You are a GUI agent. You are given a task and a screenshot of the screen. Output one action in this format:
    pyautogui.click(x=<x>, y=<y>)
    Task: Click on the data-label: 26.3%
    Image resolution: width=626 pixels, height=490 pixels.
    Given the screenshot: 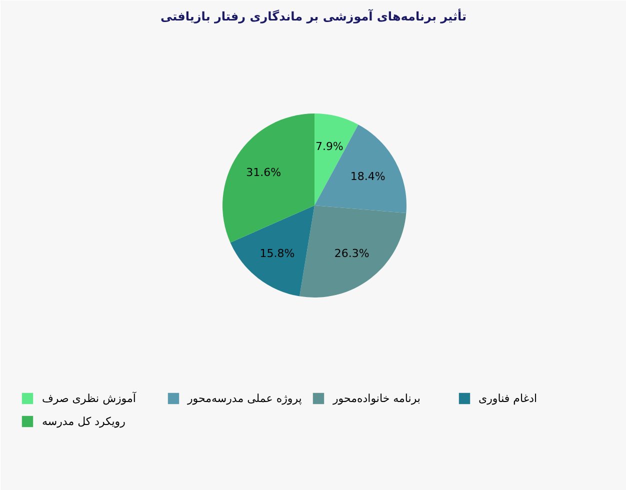 What is the action you would take?
    pyautogui.click(x=352, y=253)
    